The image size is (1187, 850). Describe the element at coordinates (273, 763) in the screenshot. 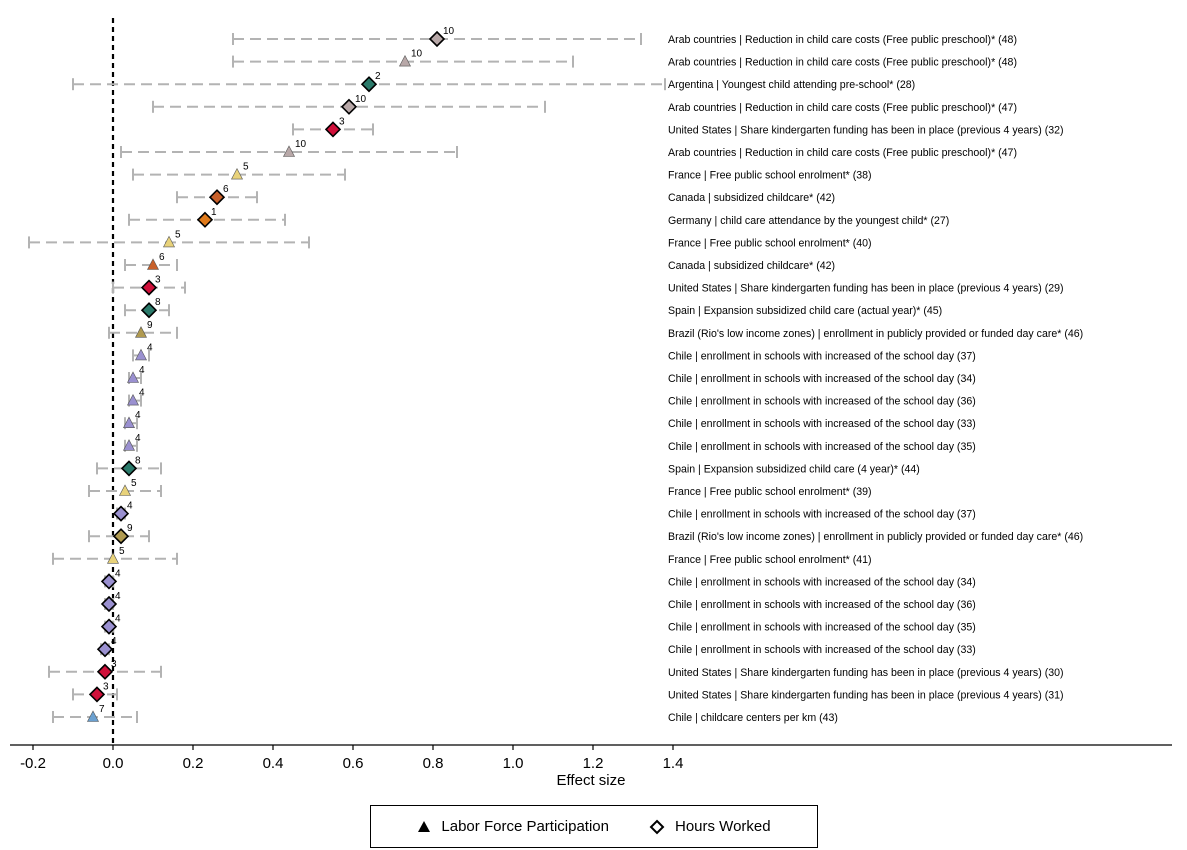

I see `x-tick-label: 0.4` at that location.